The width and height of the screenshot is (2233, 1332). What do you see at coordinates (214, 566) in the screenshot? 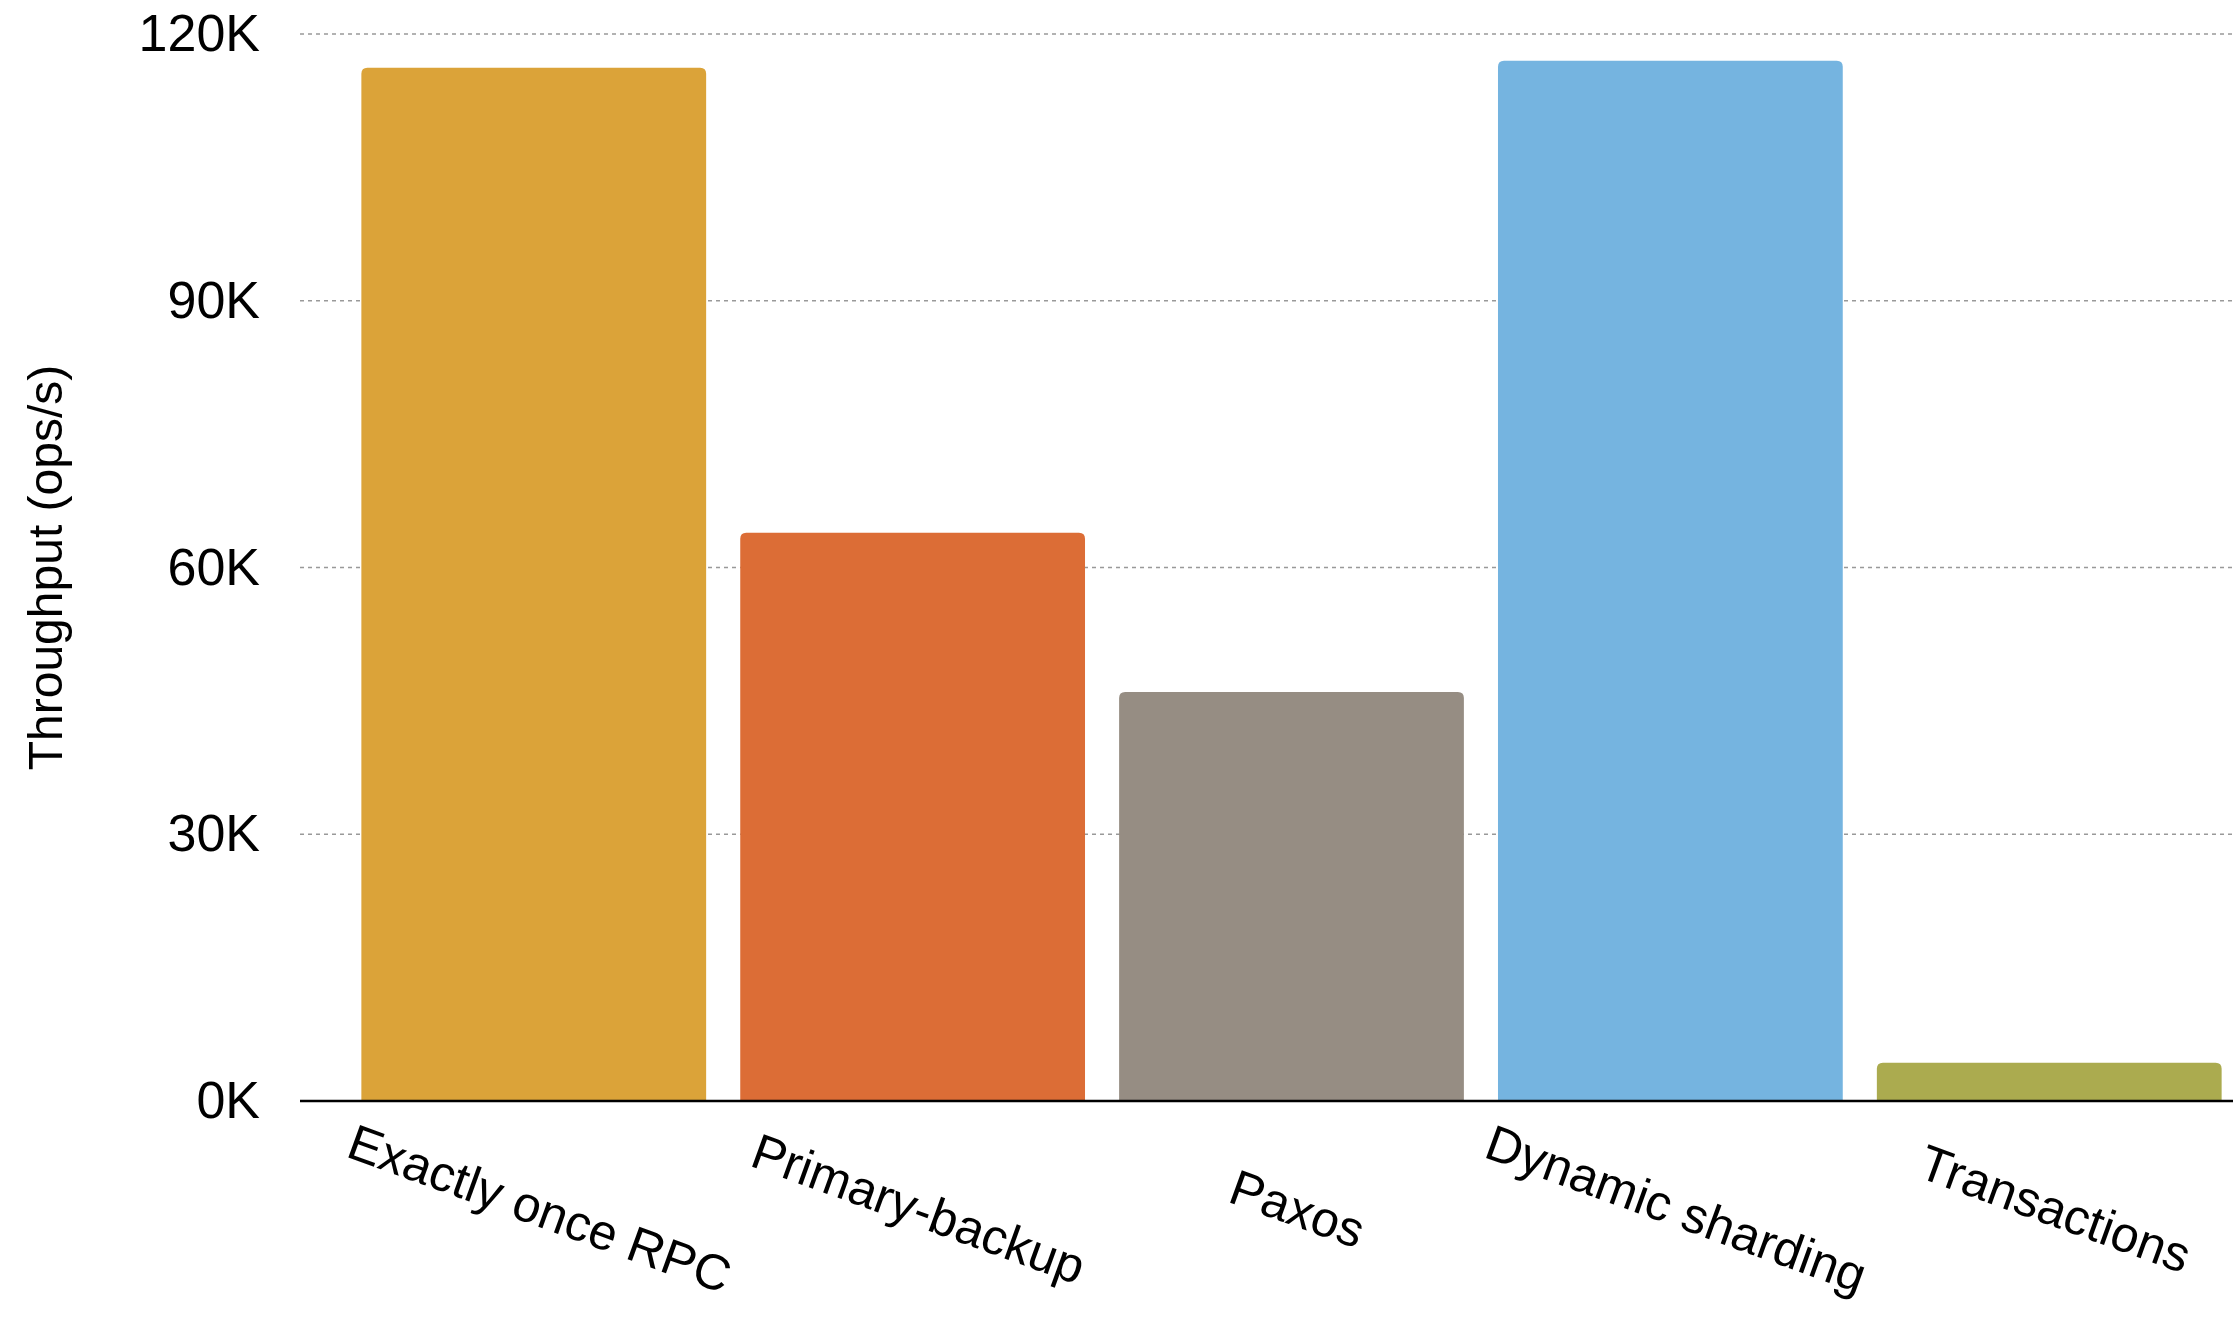
I see `y-tick-label: 60K` at bounding box center [214, 566].